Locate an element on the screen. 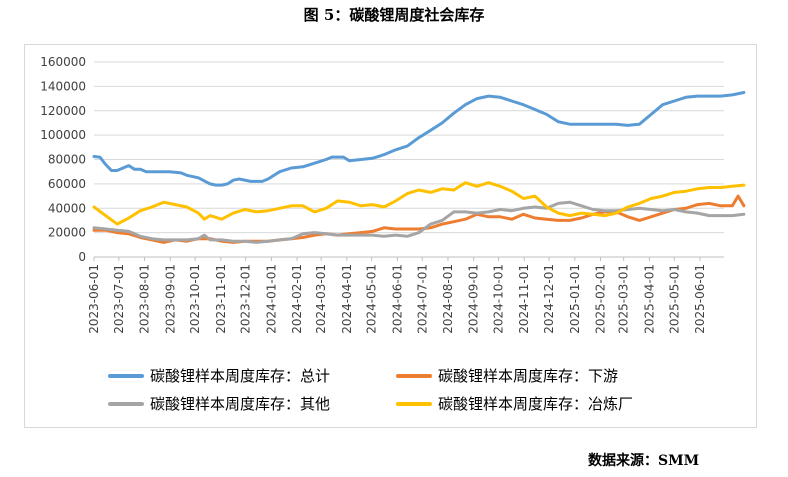 This screenshot has height=477, width=788. legend-swatch-other is located at coordinates (126, 403).